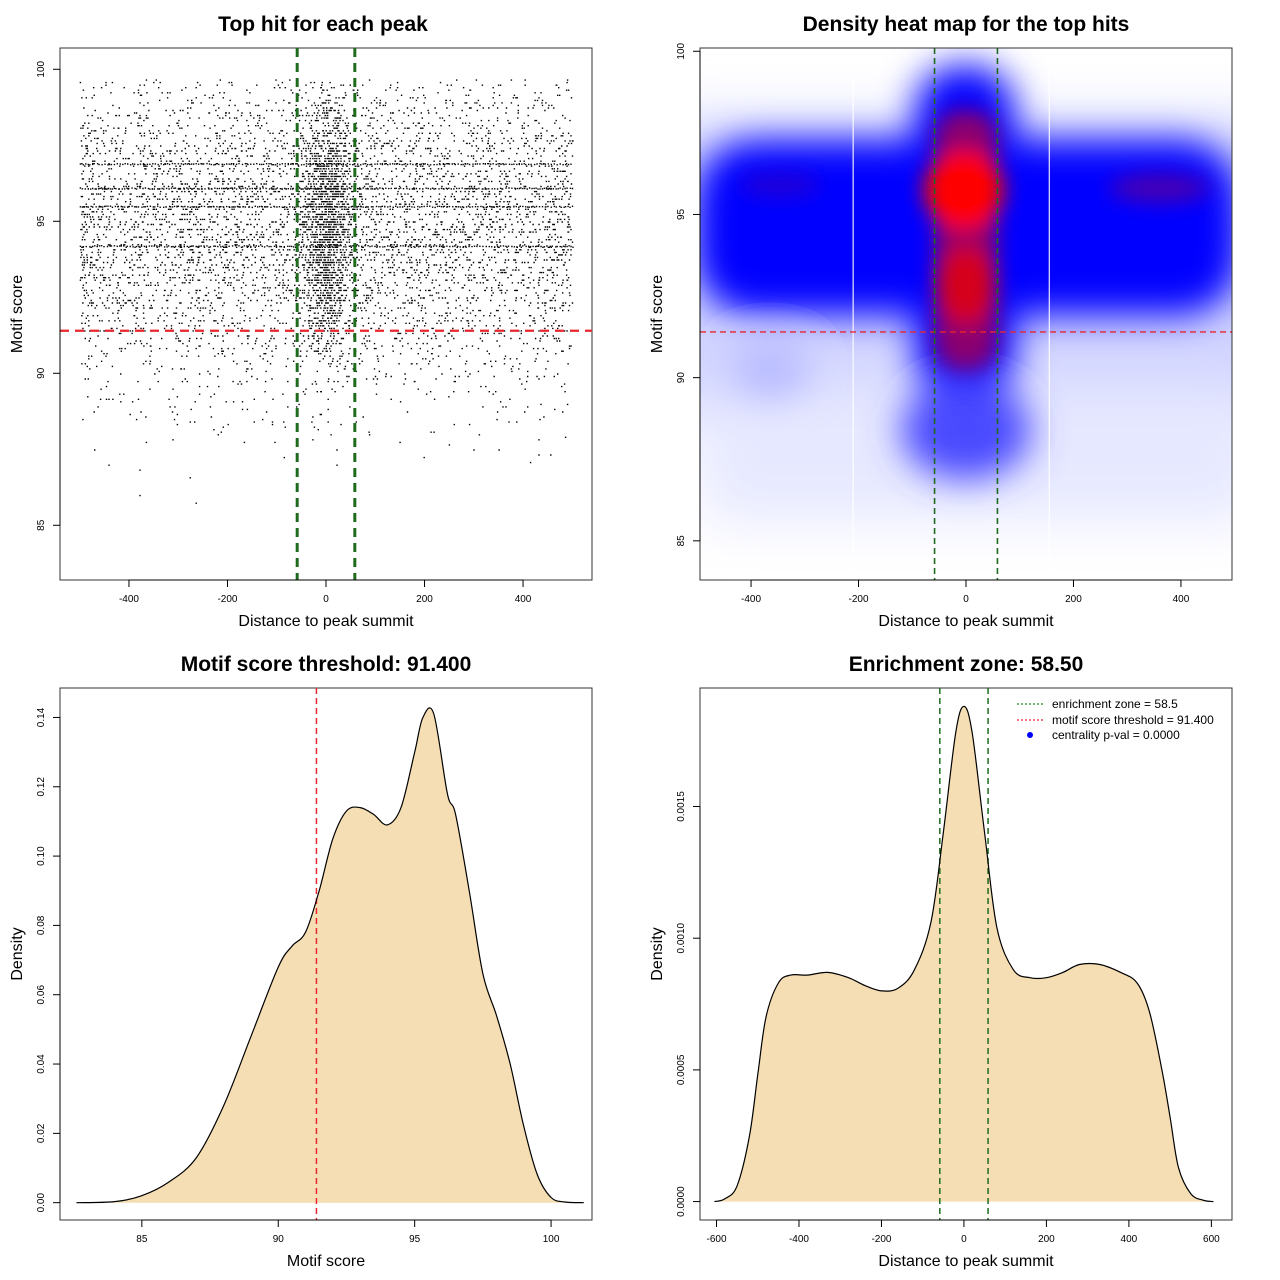 This screenshot has width=1280, height=1280. I want to click on heatmap-x-tick-label: 200, so click(1073, 599).